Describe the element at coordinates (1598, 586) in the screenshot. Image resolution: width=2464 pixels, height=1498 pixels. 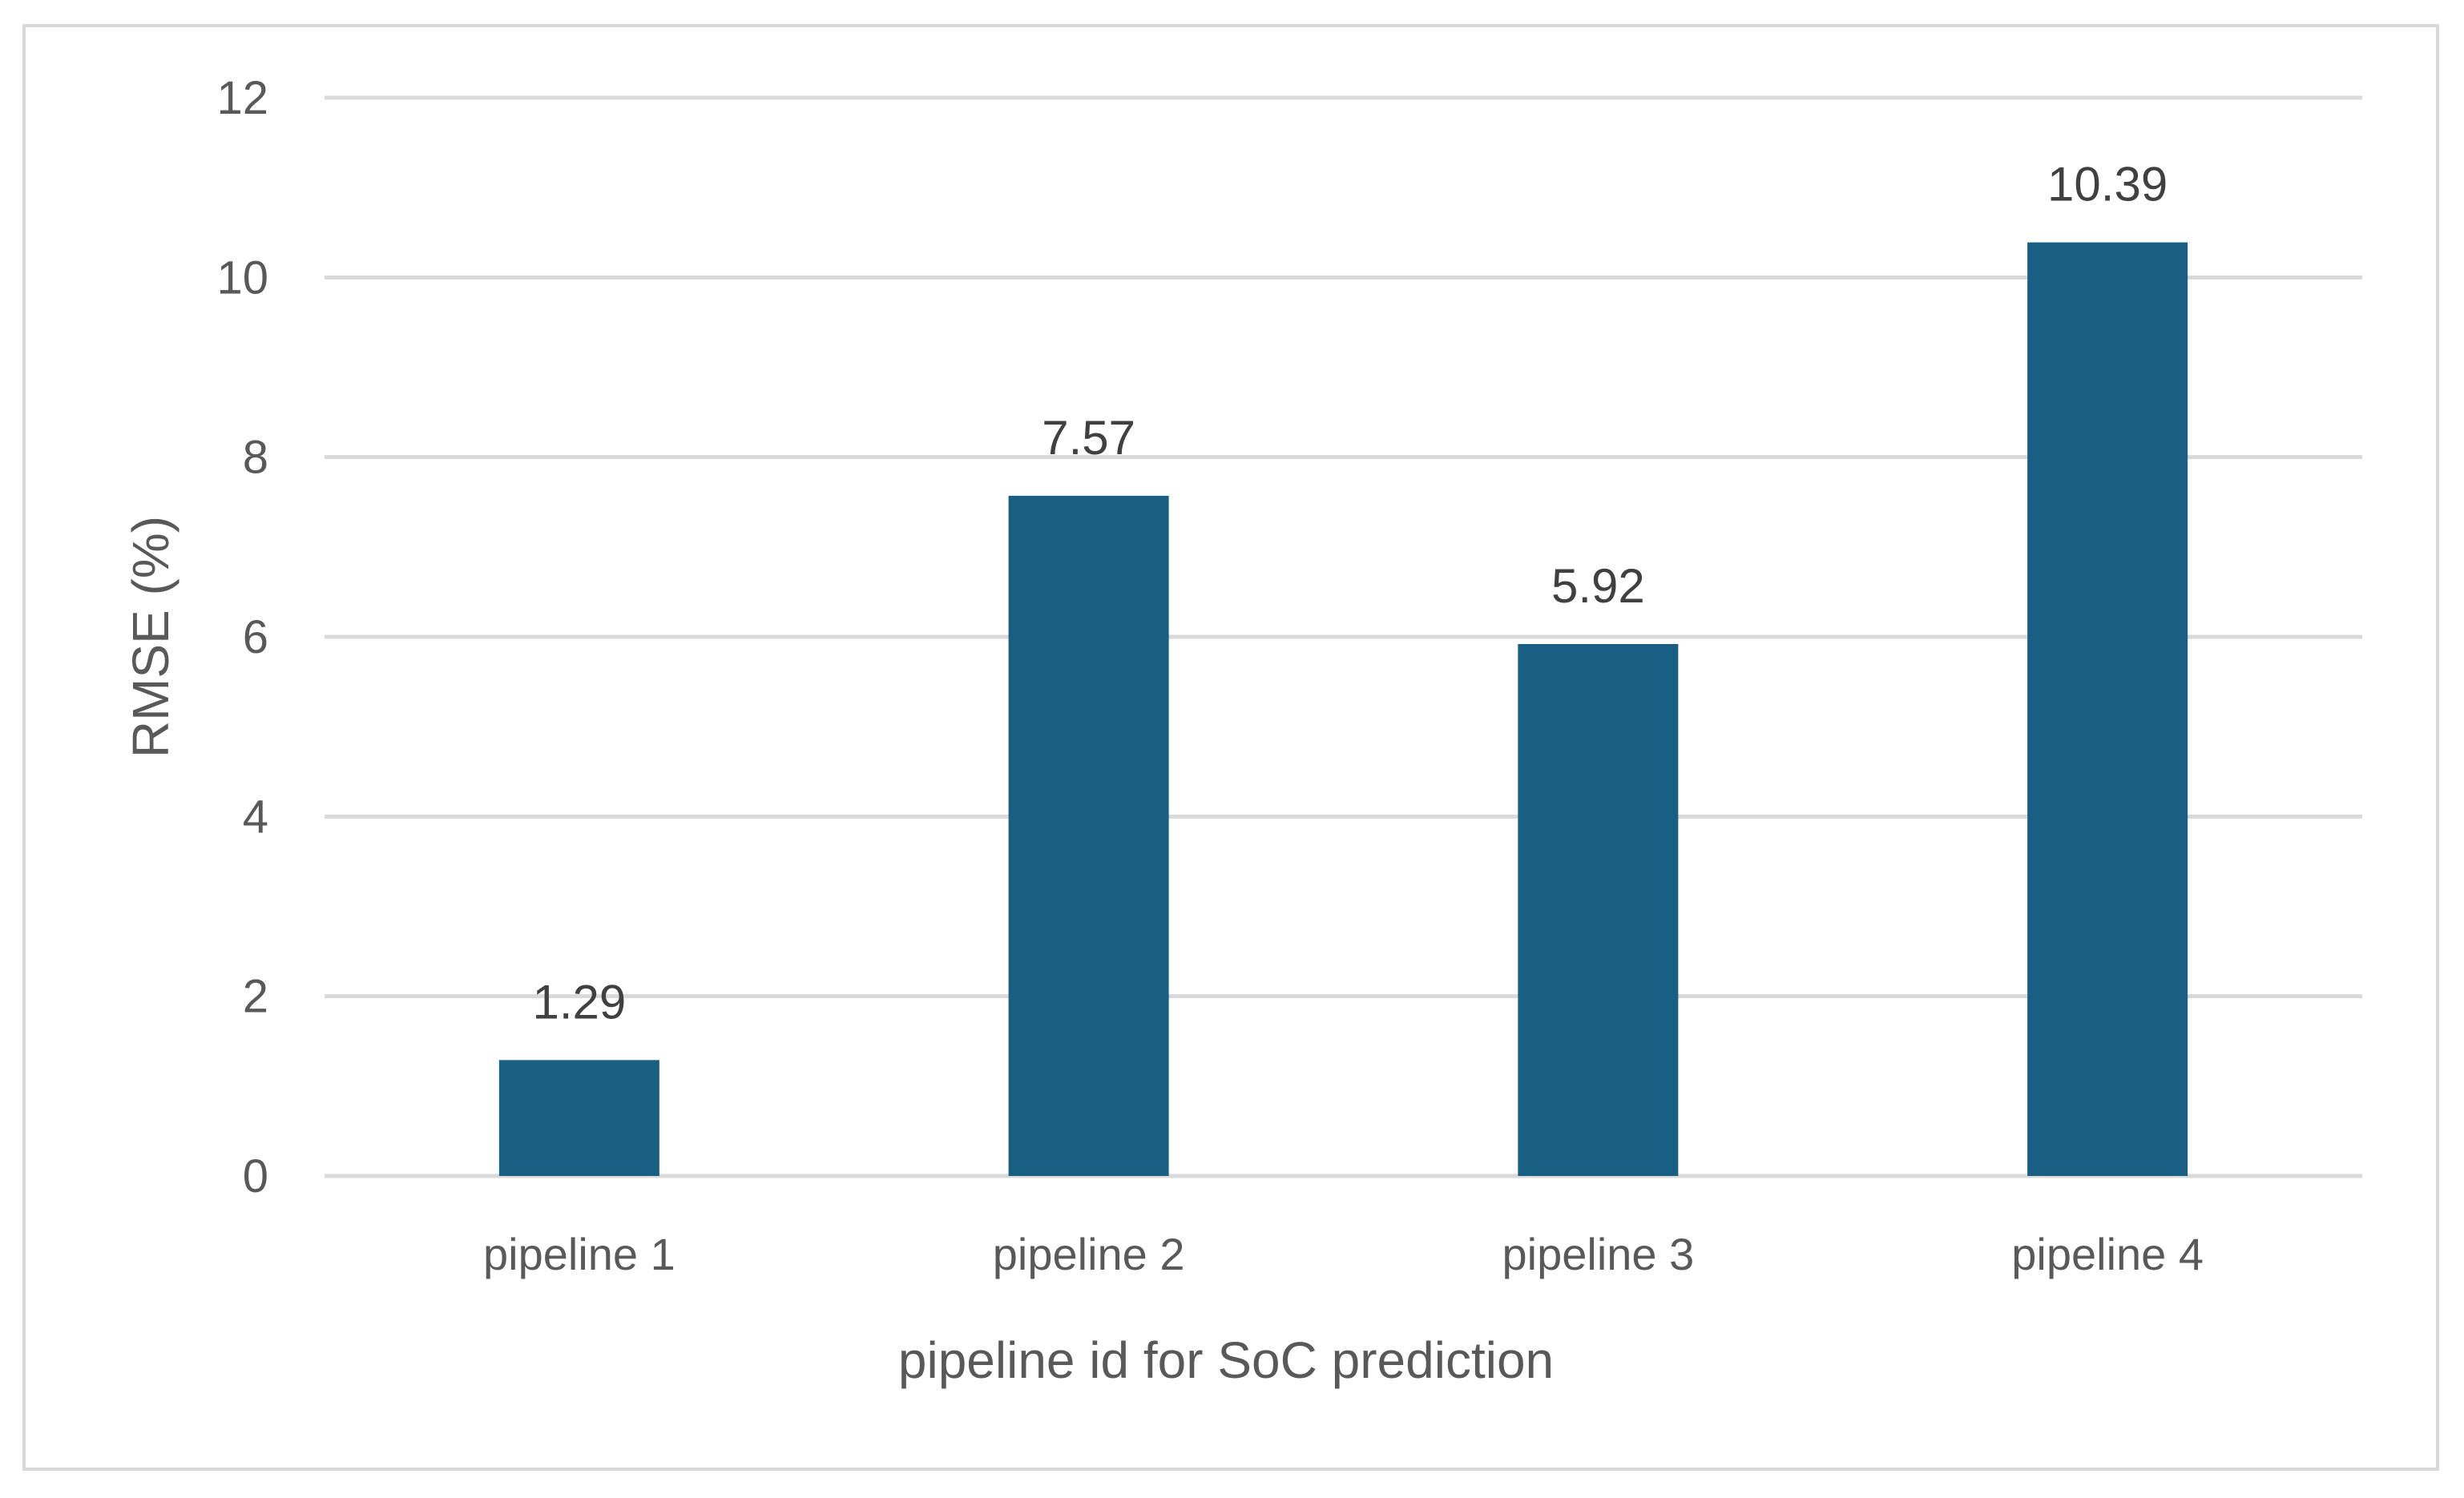
I see `data-label-3: 5.92` at that location.